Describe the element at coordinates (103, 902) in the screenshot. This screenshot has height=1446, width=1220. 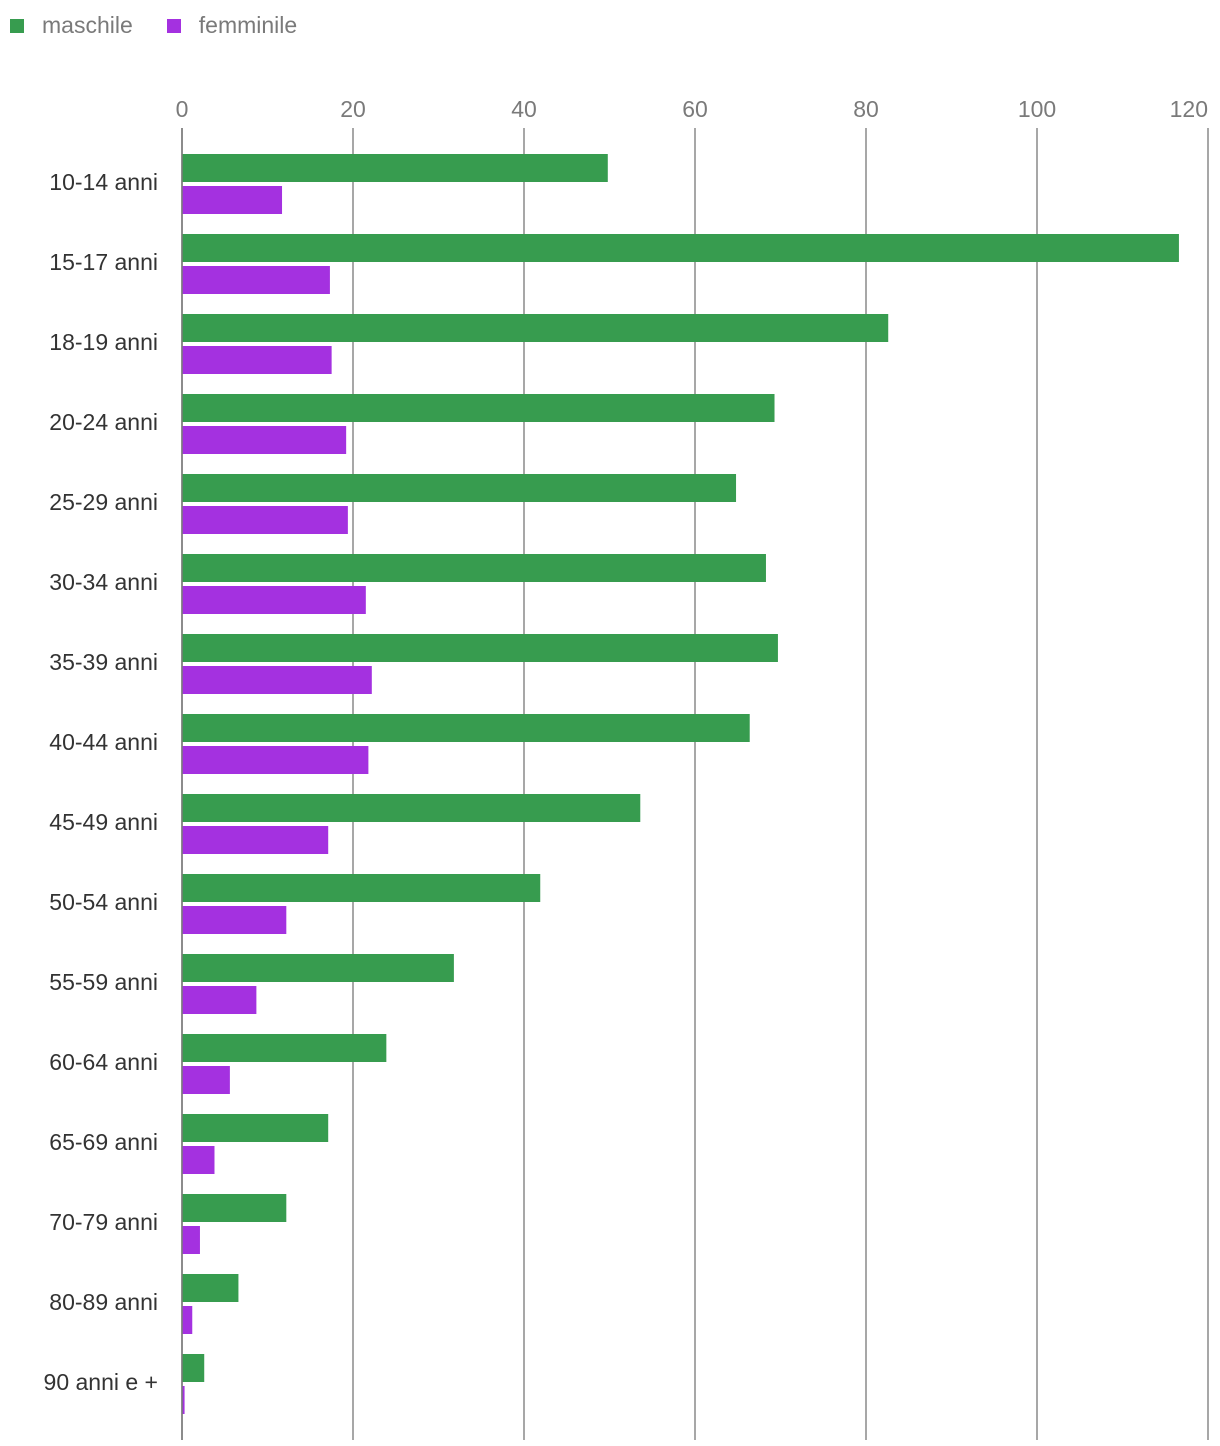
I see `y-category-label: 50-54 anni` at that location.